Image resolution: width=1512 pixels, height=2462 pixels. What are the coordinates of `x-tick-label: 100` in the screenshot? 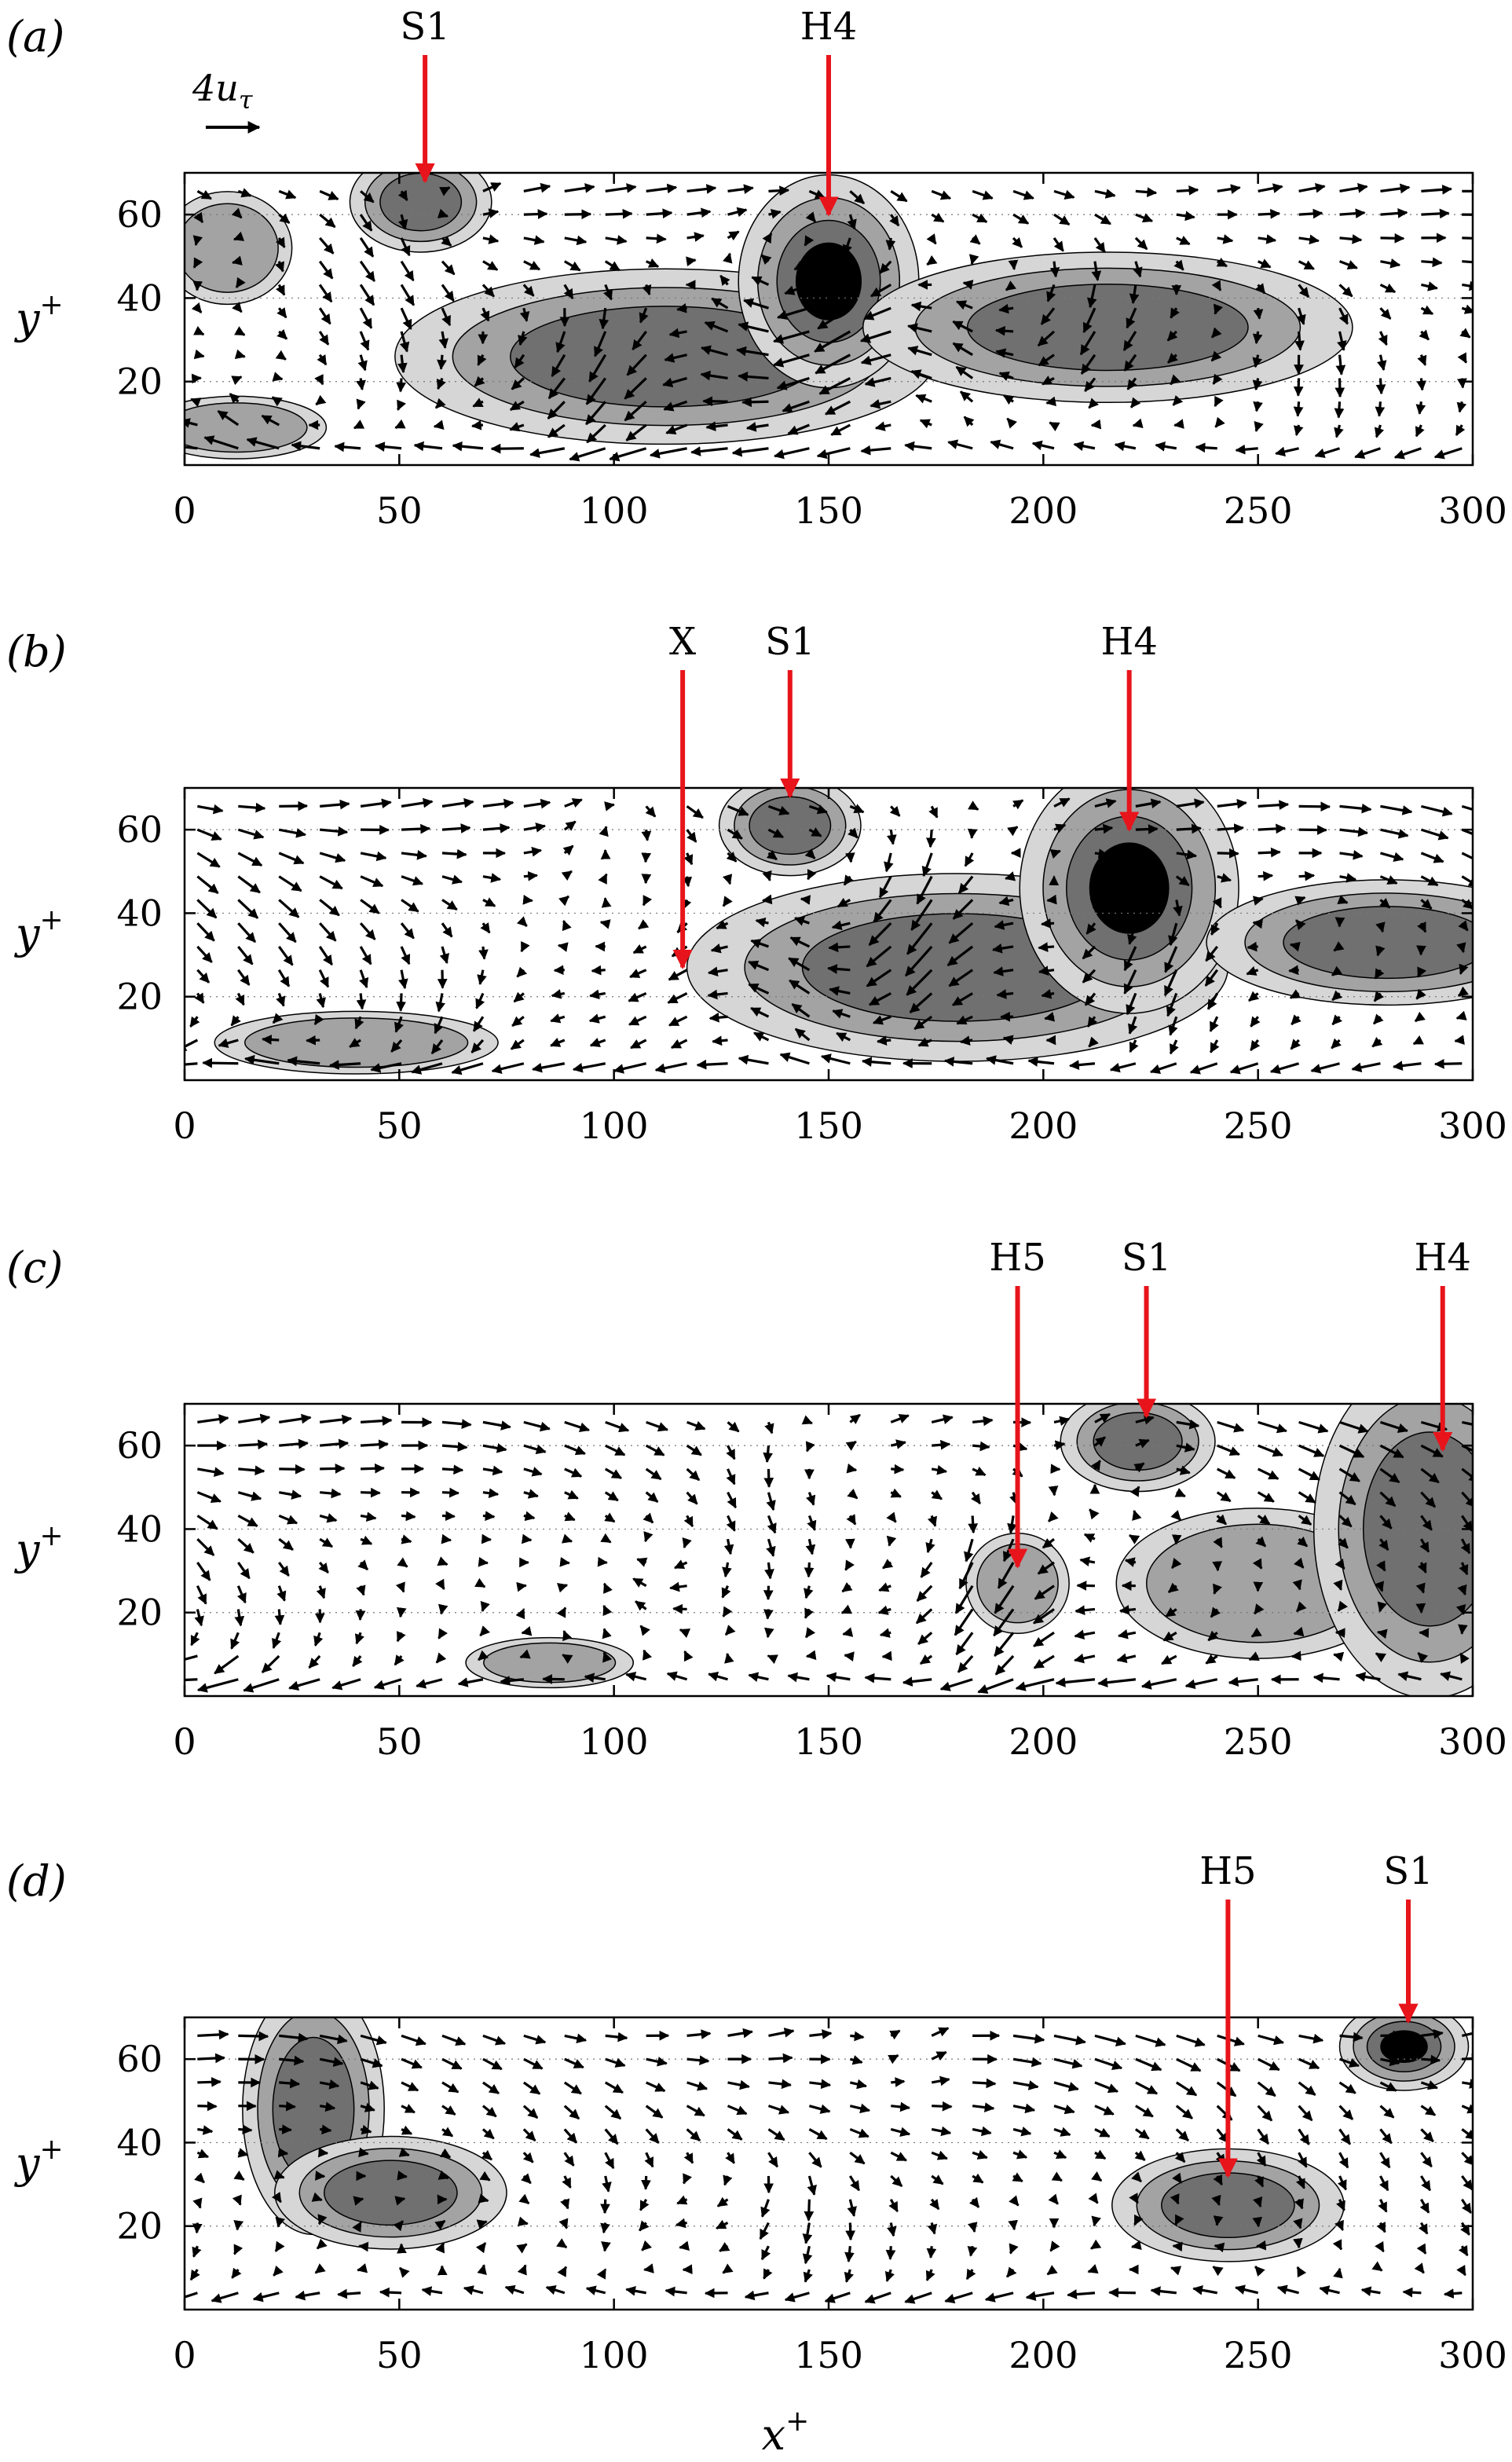 It's located at (614, 2355).